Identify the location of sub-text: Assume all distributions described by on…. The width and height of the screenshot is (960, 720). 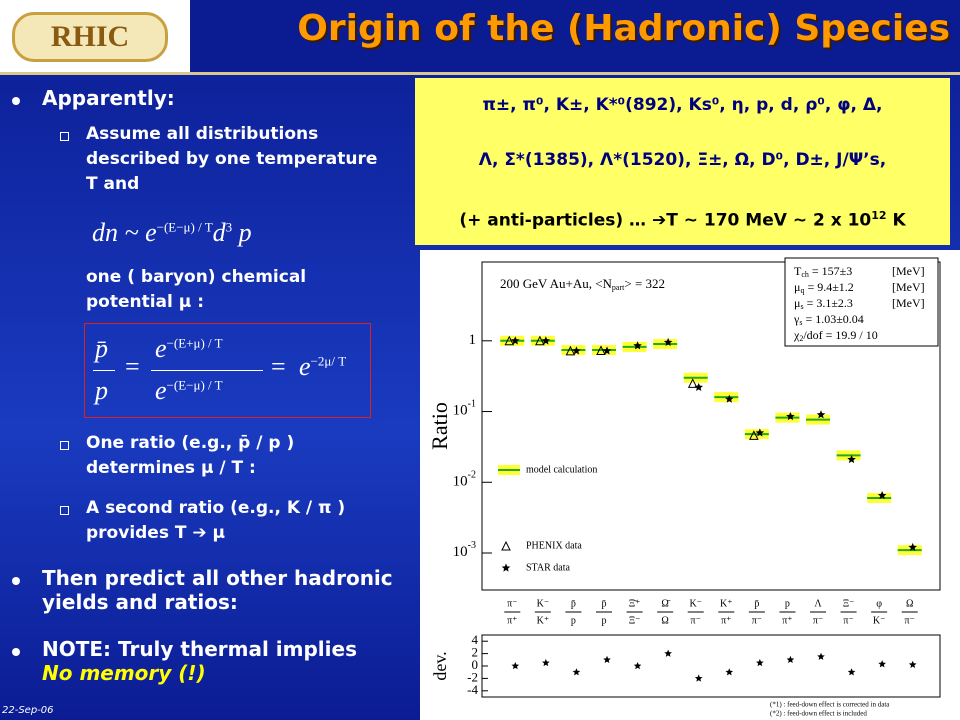
(232, 159).